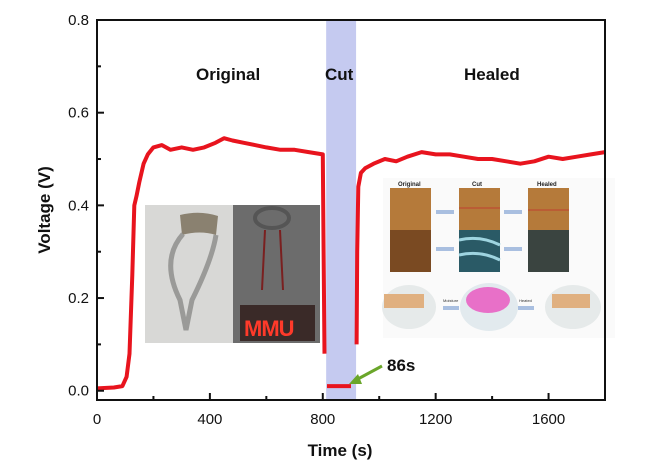 This screenshot has width=649, height=475. What do you see at coordinates (209, 419) in the screenshot?
I see `x-tick-label: 400` at bounding box center [209, 419].